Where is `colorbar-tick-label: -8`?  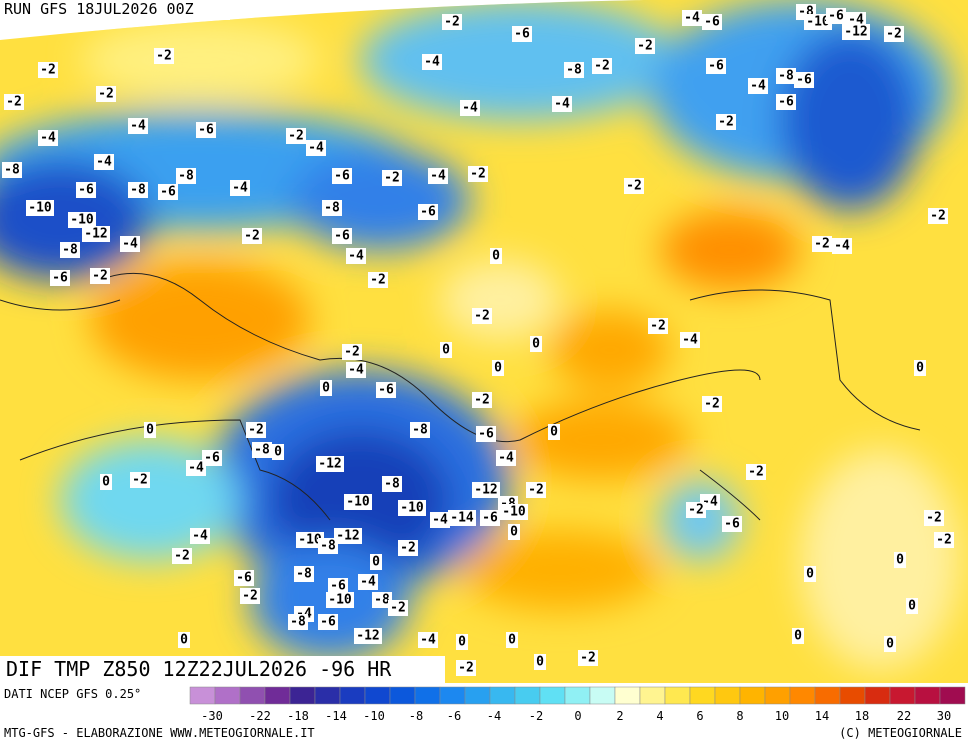 colorbar-tick-label: -8 is located at coordinates (416, 716).